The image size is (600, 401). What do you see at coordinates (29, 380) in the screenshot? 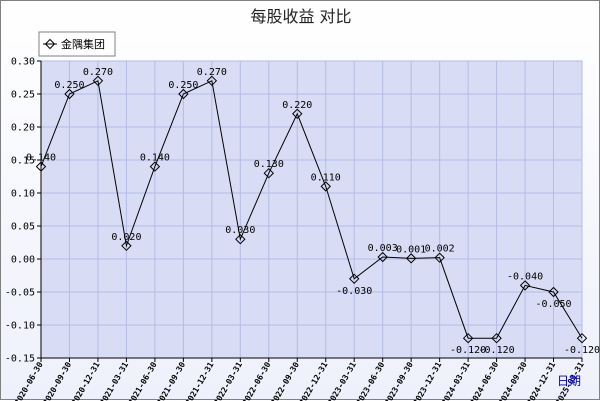
I see `x-tick-label: 2020-06-30` at bounding box center [29, 380].